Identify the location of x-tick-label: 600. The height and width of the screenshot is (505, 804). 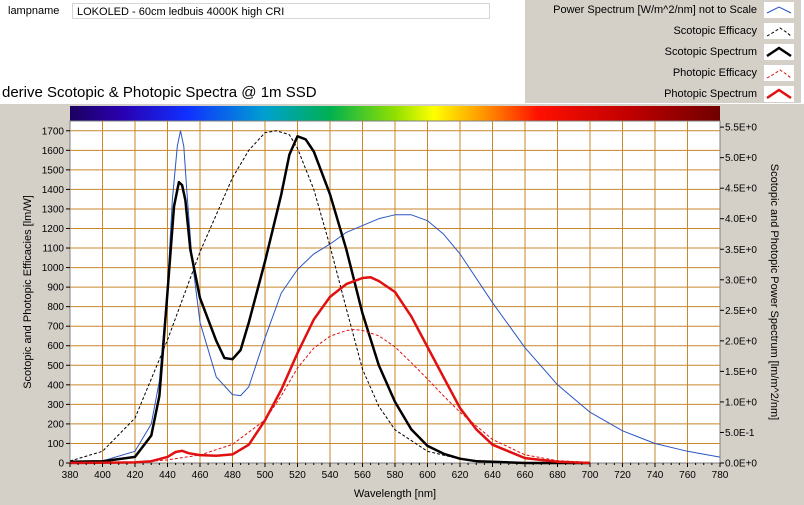
(427, 475).